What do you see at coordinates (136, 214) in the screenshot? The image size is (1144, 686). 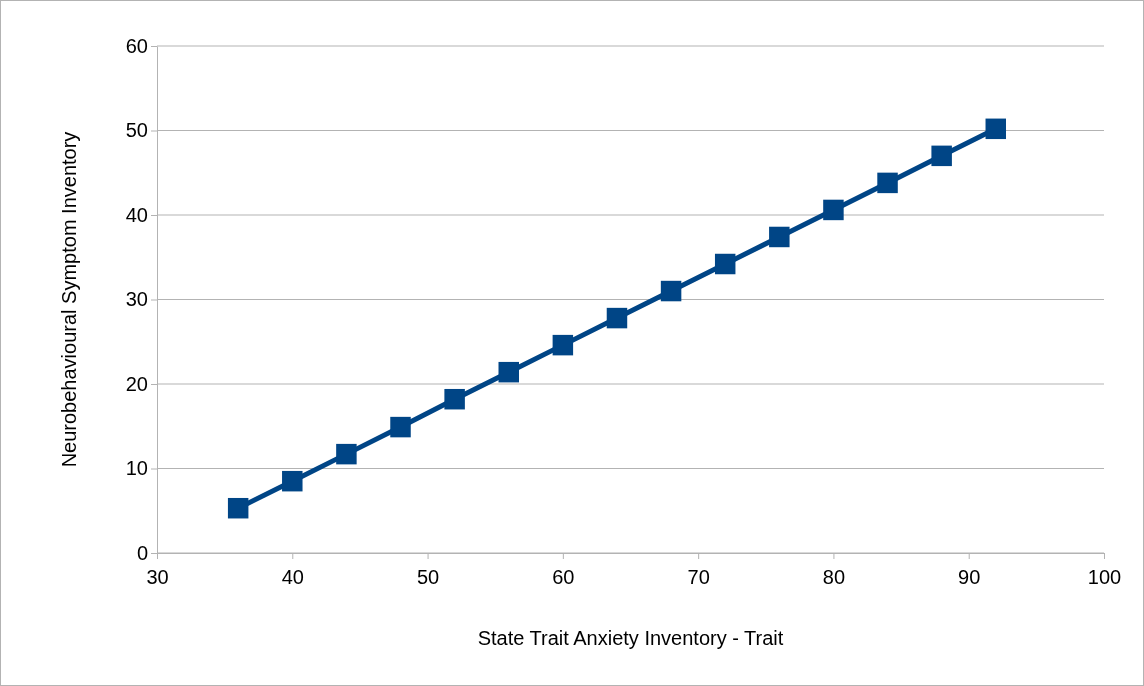 I see `y-tick-label: 40` at bounding box center [136, 214].